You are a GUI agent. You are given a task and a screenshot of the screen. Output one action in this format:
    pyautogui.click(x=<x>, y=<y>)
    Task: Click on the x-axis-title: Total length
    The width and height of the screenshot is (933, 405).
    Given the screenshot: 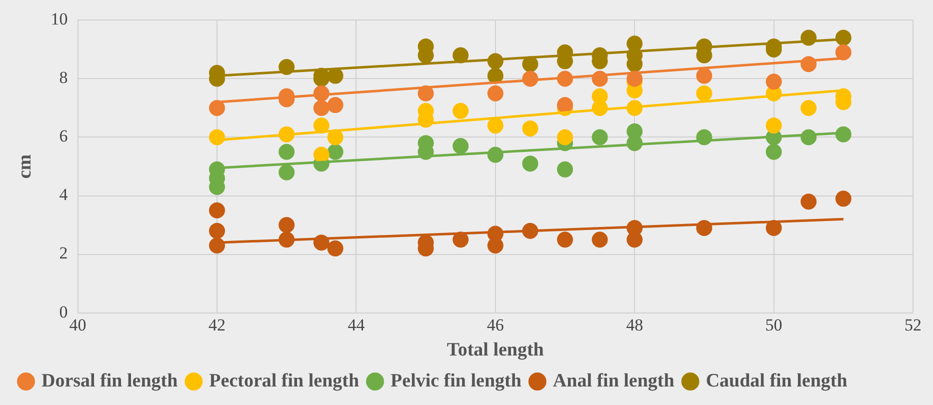 What is the action you would take?
    pyautogui.click(x=495, y=350)
    